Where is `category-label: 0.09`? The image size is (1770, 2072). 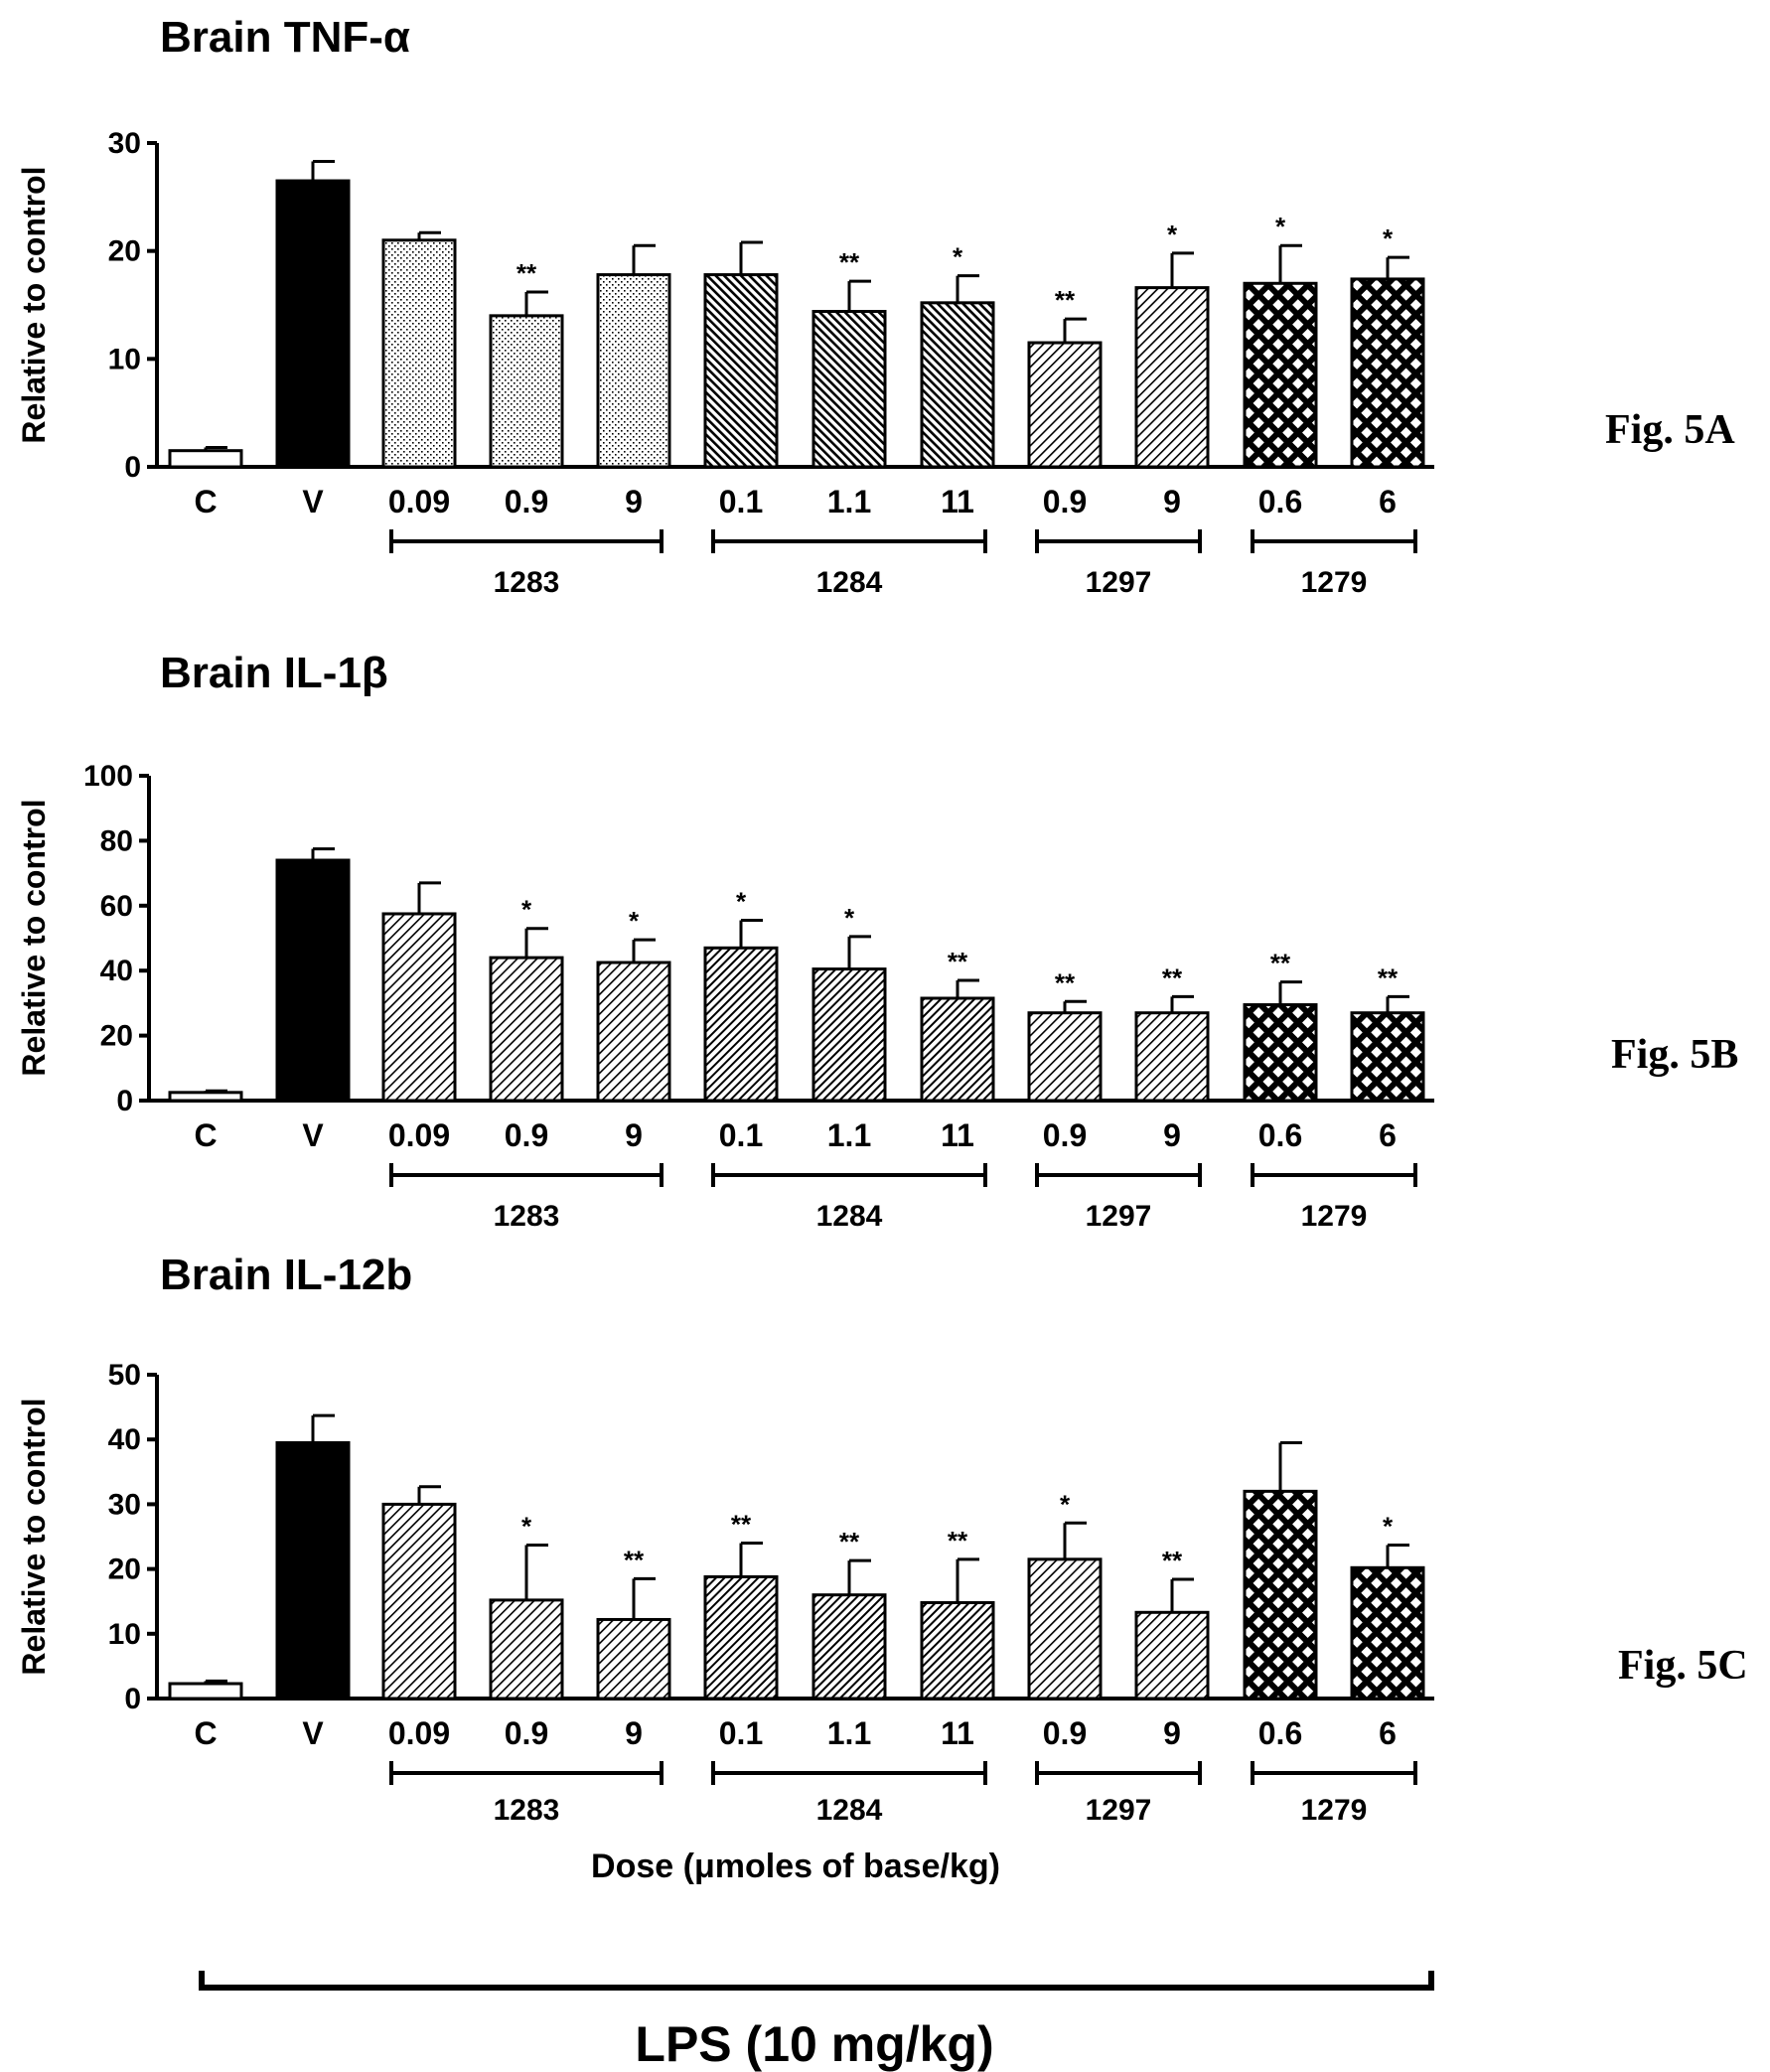 category-label: 0.09 is located at coordinates (419, 1135).